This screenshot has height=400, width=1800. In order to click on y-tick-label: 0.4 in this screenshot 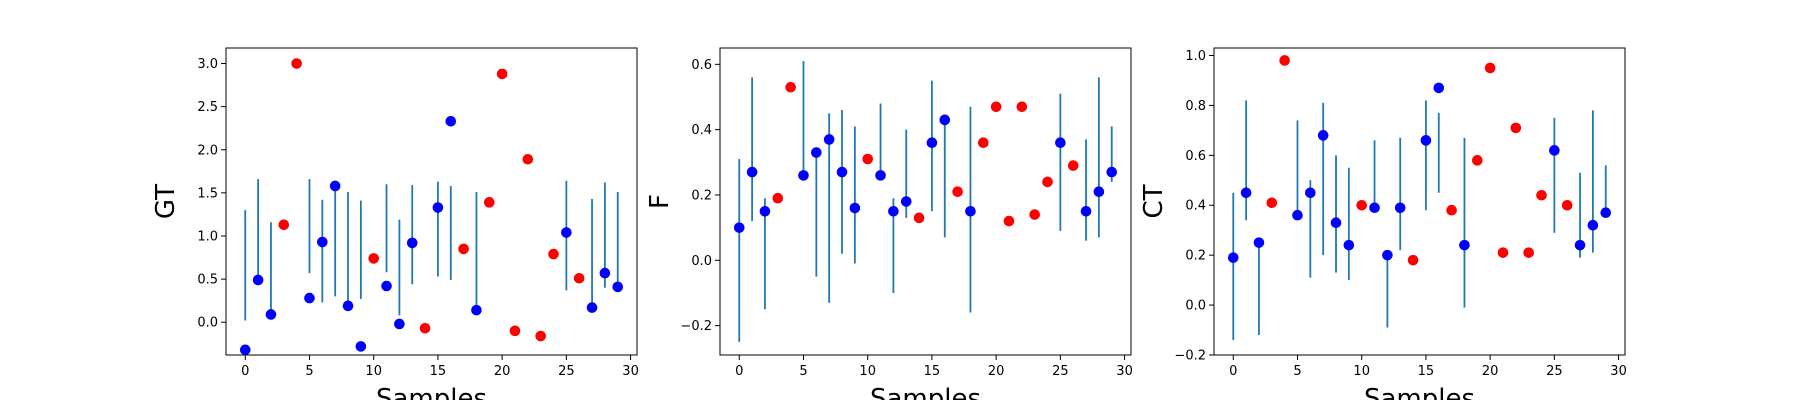, I will do `click(1195, 206)`.